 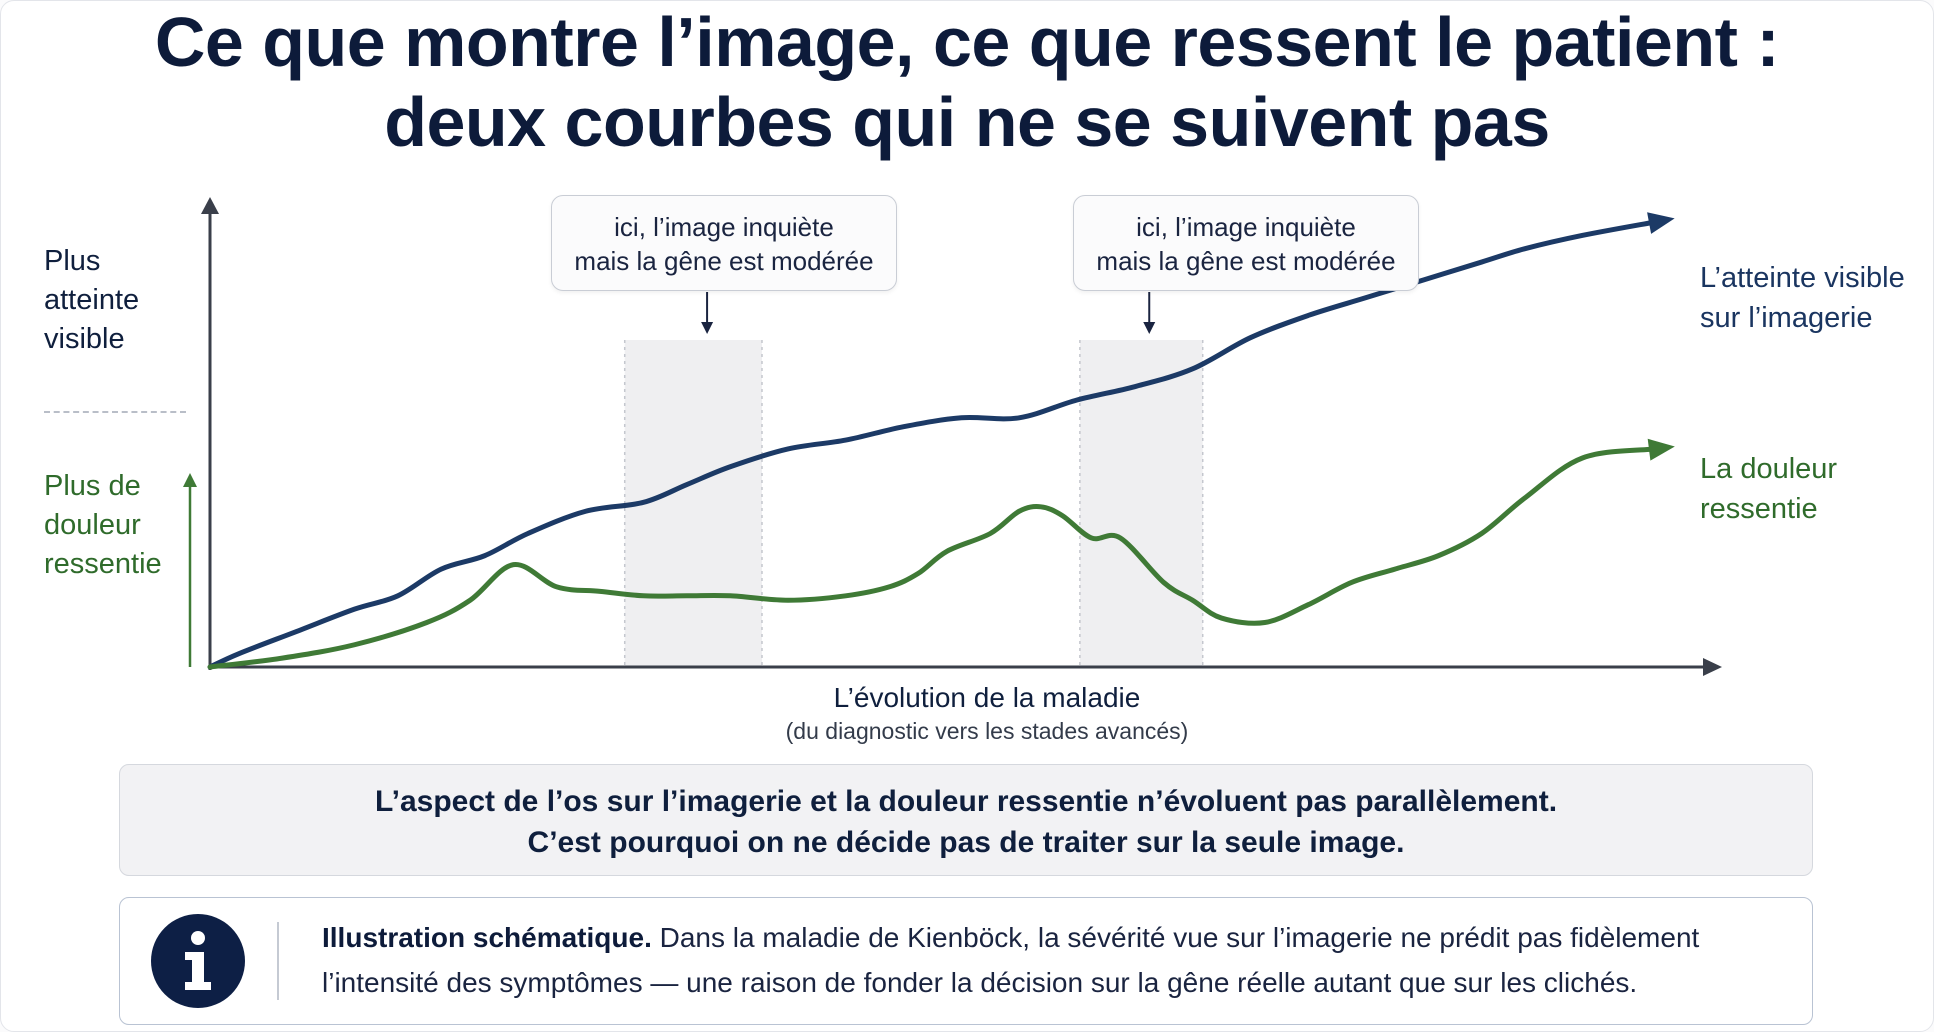 I want to click on callout-2-line-2: mais la gêne est modérée, so click(x=1246, y=261).